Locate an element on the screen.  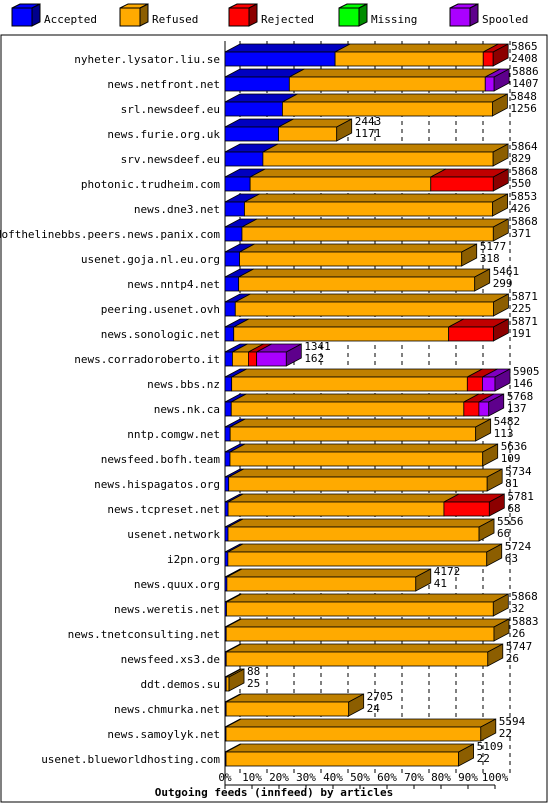
bar-segment-usenet-network-accepted is located at coordinates (226, 534).